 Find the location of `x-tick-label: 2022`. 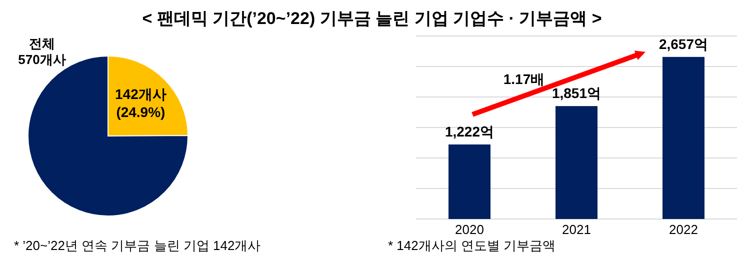

x-tick-label: 2022 is located at coordinates (683, 229).